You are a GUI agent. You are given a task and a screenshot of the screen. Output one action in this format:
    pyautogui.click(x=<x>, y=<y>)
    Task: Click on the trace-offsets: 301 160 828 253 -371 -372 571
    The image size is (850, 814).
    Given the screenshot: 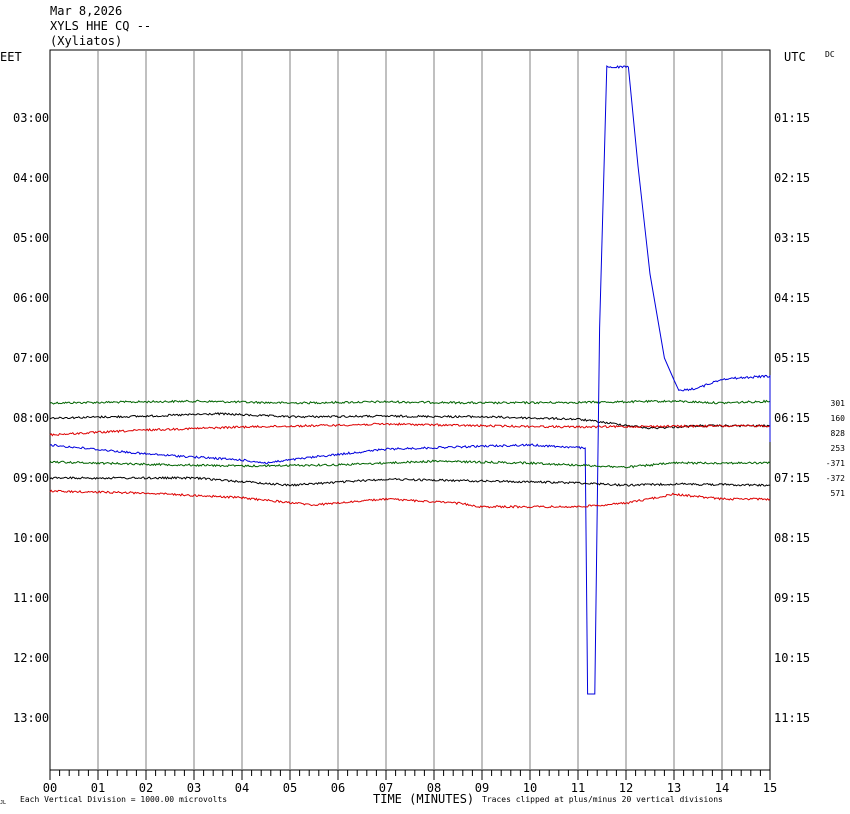 What is the action you would take?
    pyautogui.click(x=835, y=448)
    